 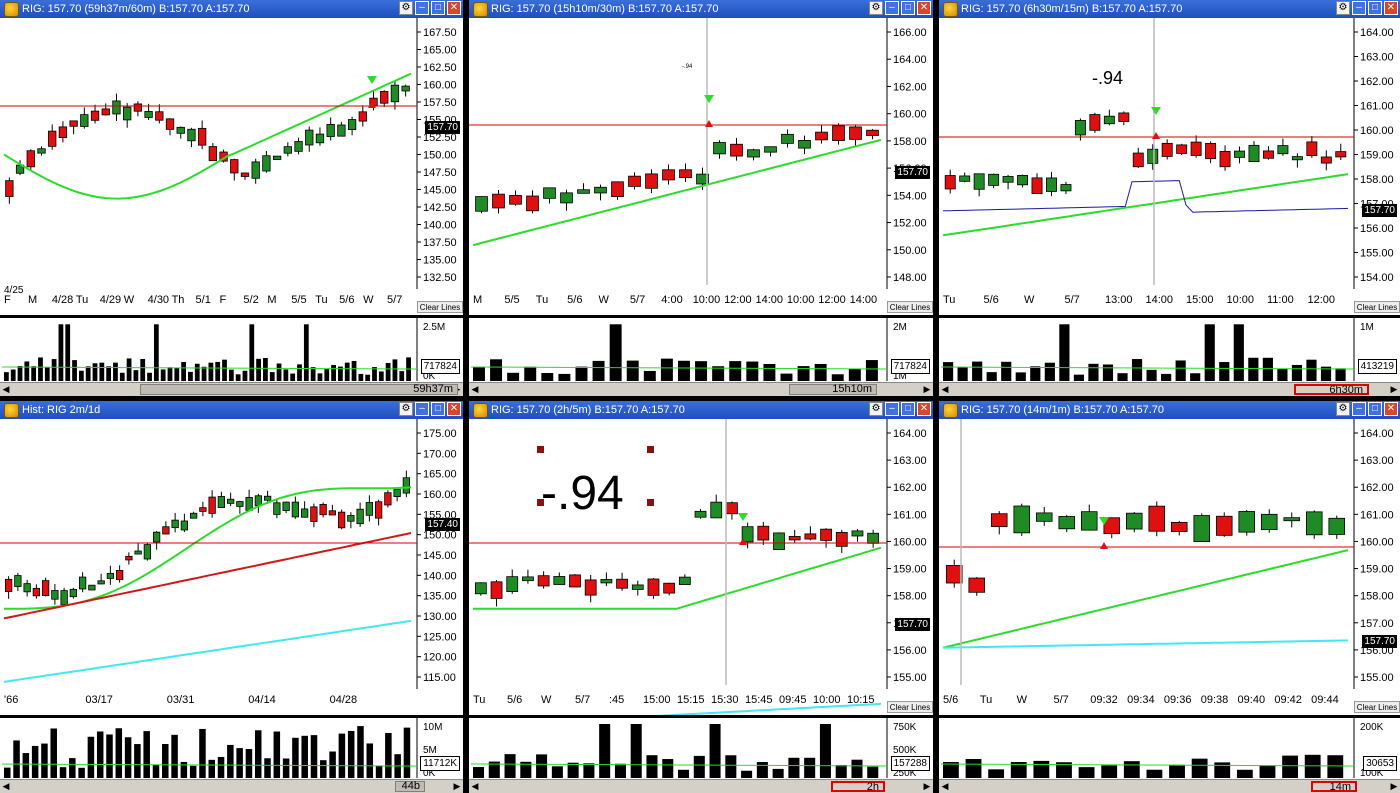 I want to click on volume-chart: 750K 500K 250K, so click(x=701, y=748).